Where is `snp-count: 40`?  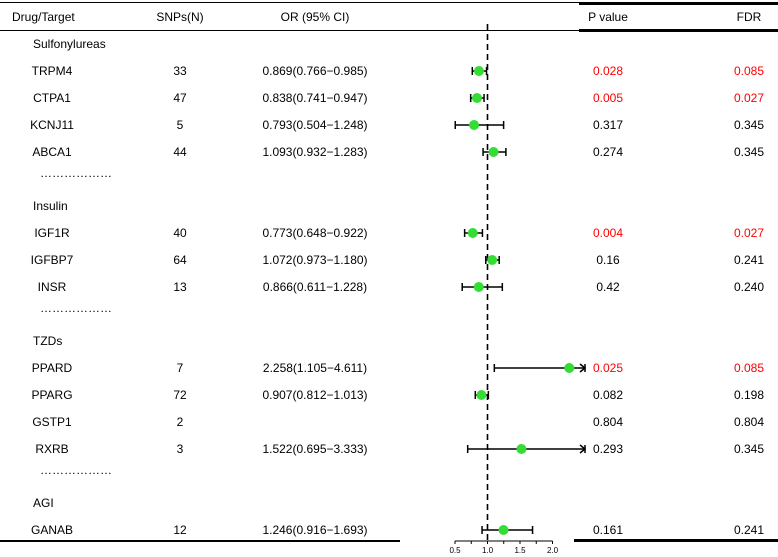 snp-count: 40 is located at coordinates (180, 233).